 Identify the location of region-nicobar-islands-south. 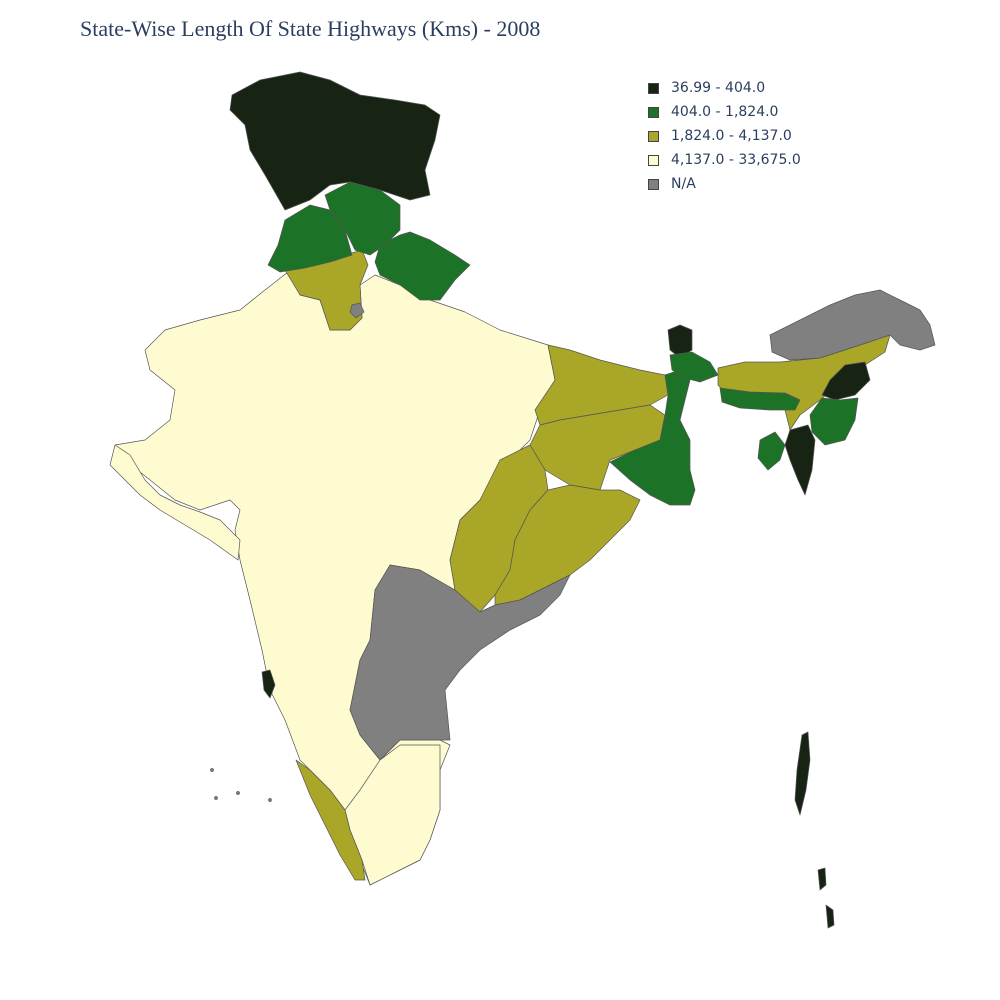
(830, 916).